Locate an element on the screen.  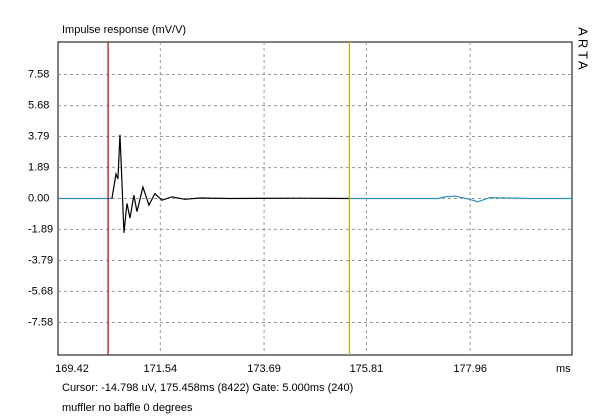
x-tick-label: 175.81 is located at coordinates (367, 369).